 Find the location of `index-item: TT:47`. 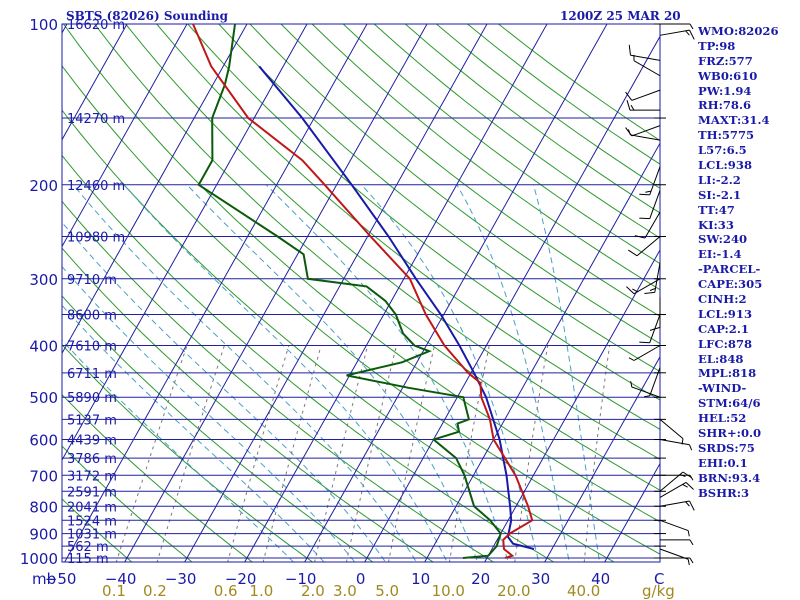

index-item: TT:47 is located at coordinates (716, 209).